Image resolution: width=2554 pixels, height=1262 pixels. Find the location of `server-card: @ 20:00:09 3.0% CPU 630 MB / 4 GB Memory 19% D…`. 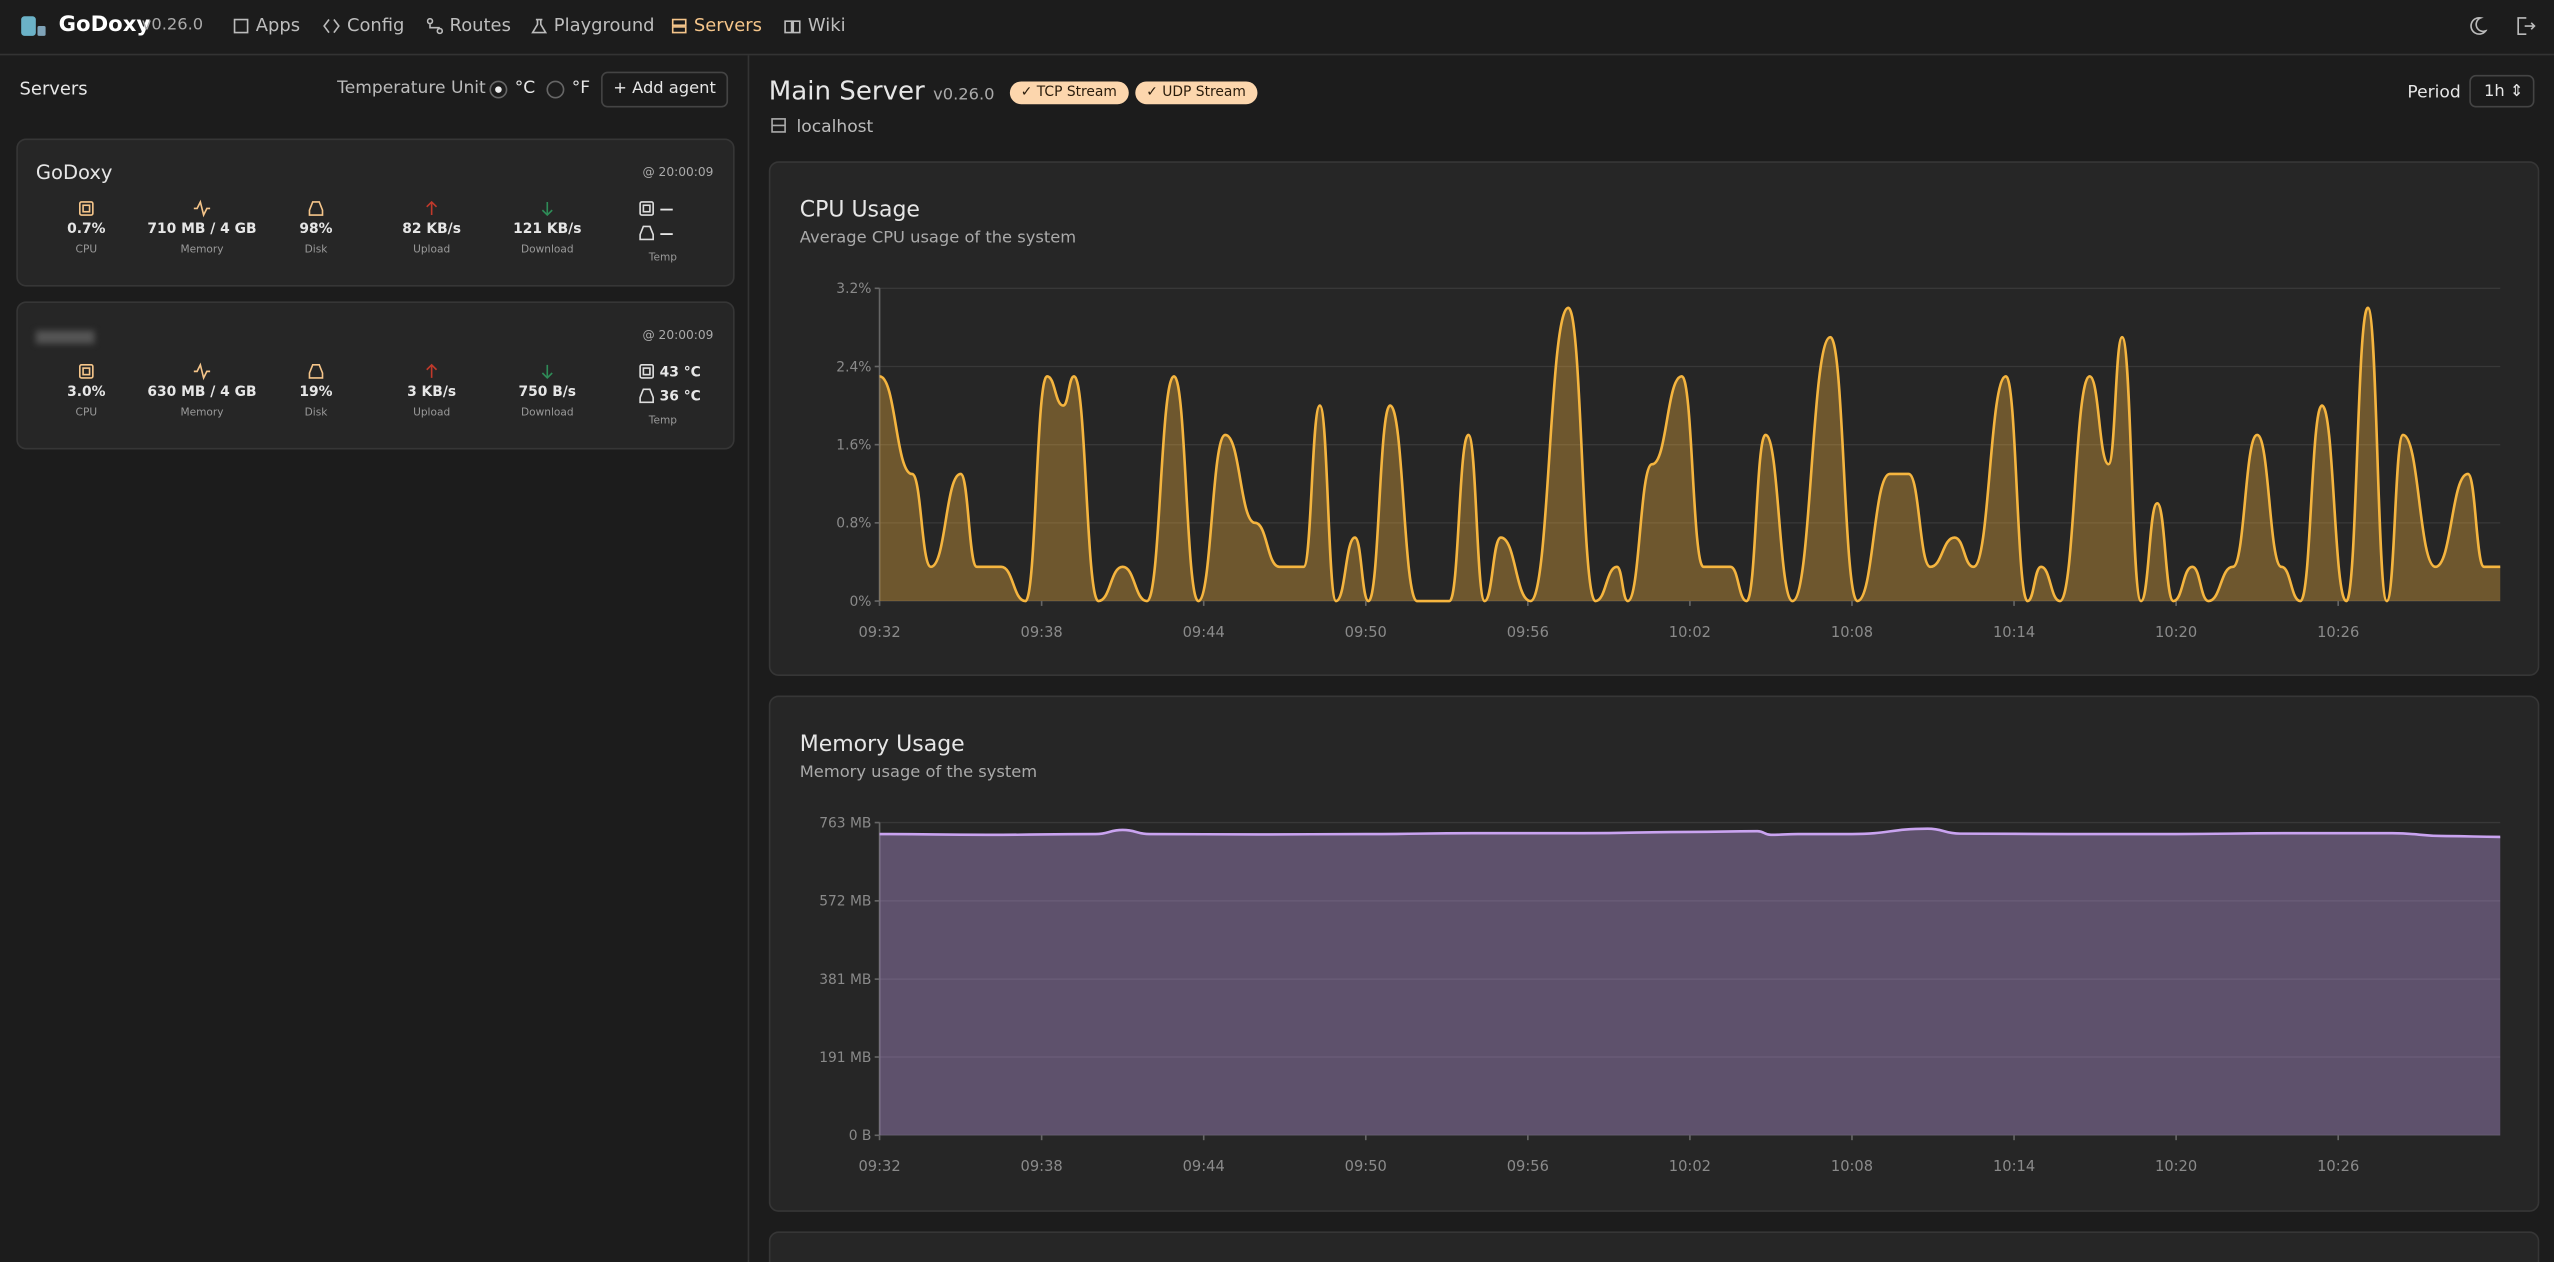

server-card: @ 20:00:09 3.0% CPU 630 MB / 4 GB Memory 19% D… is located at coordinates (375, 375).